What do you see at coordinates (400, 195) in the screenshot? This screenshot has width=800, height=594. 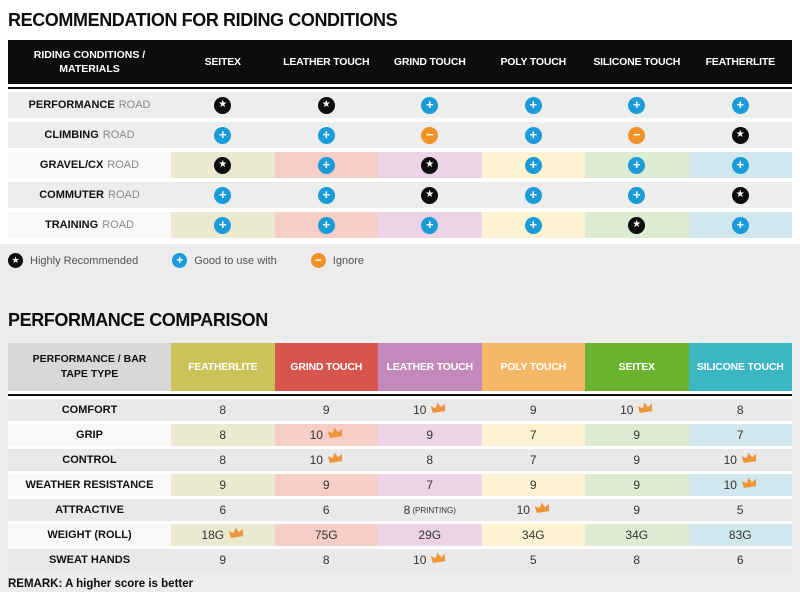 I see `riding-table-row: COMMUTER ROAD + + ★ + + ★` at bounding box center [400, 195].